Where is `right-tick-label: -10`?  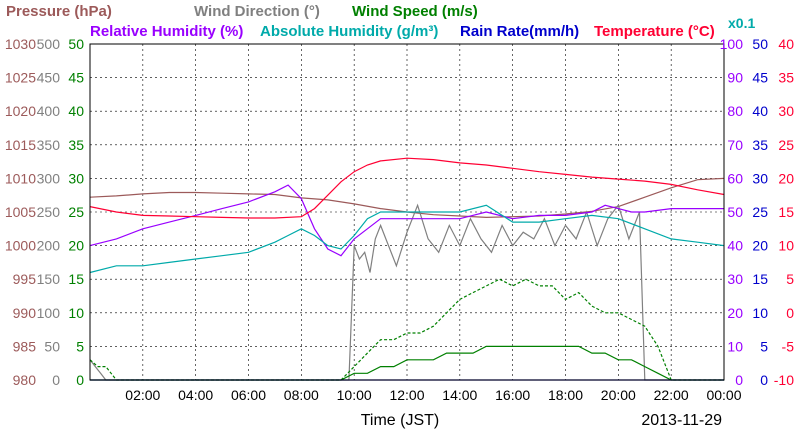 right-tick-label: -10 is located at coordinates (784, 380).